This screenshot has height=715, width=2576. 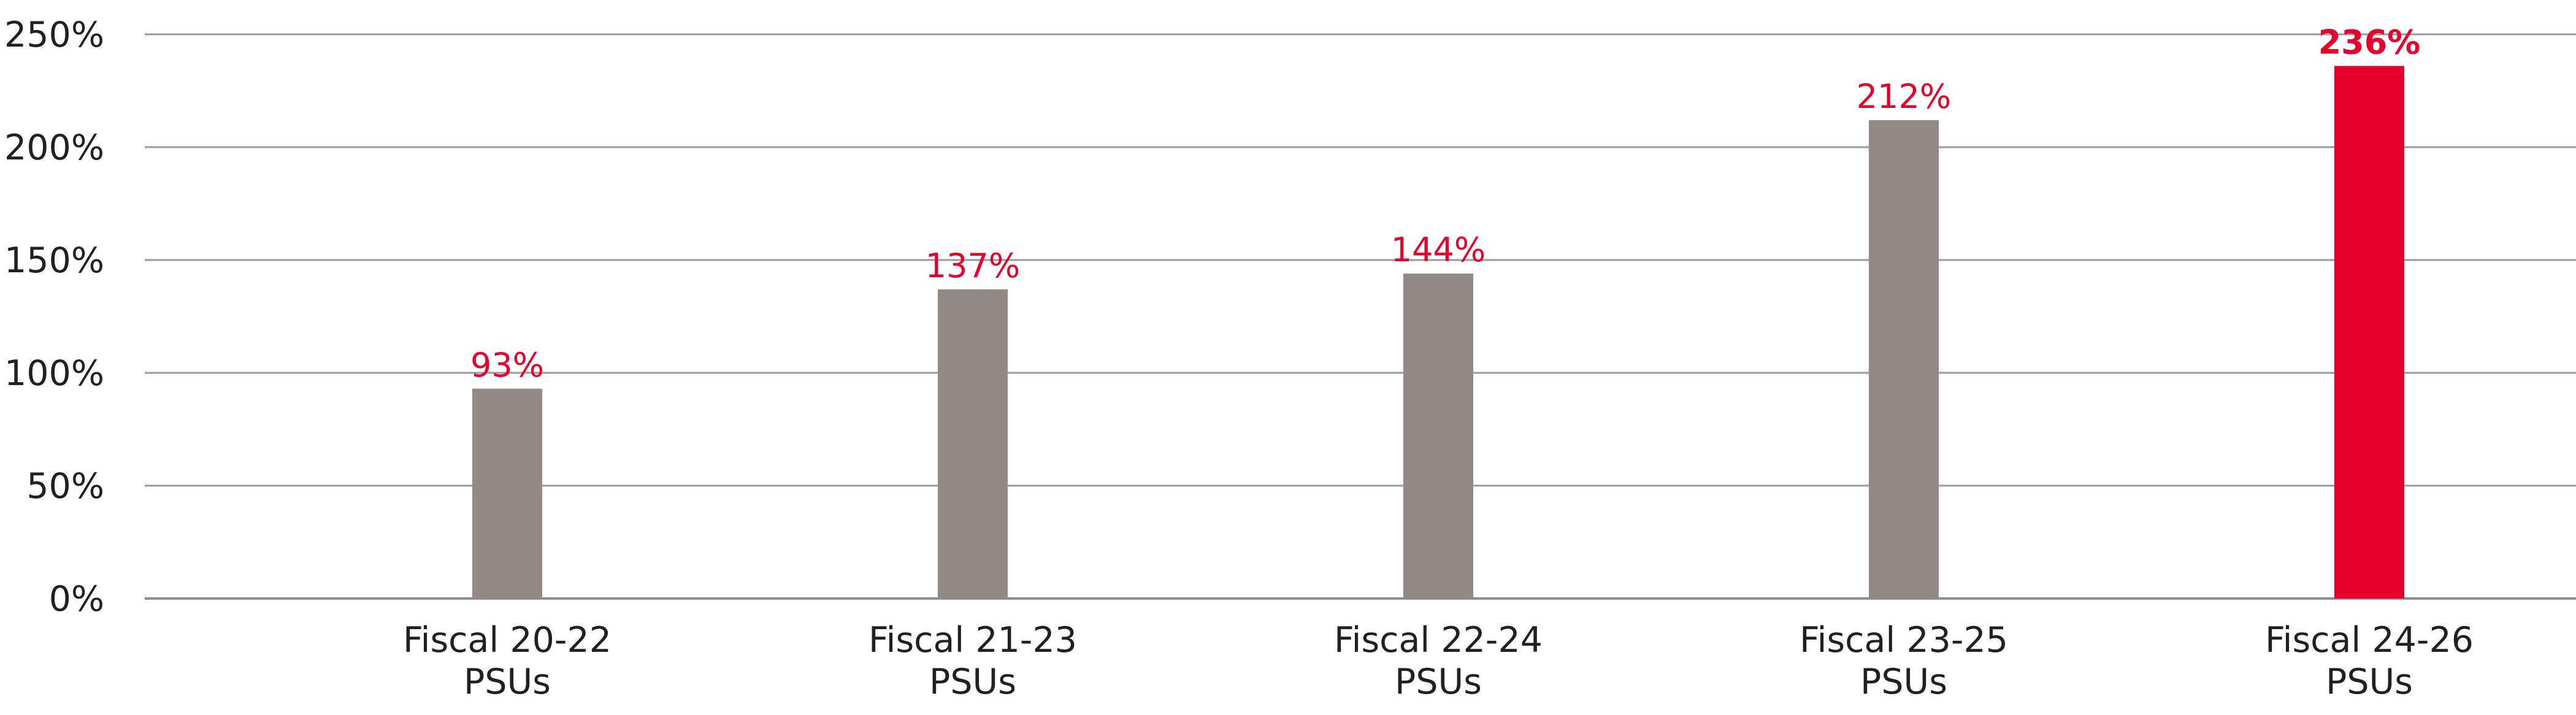 I want to click on data-label: 144%, so click(x=1438, y=250).